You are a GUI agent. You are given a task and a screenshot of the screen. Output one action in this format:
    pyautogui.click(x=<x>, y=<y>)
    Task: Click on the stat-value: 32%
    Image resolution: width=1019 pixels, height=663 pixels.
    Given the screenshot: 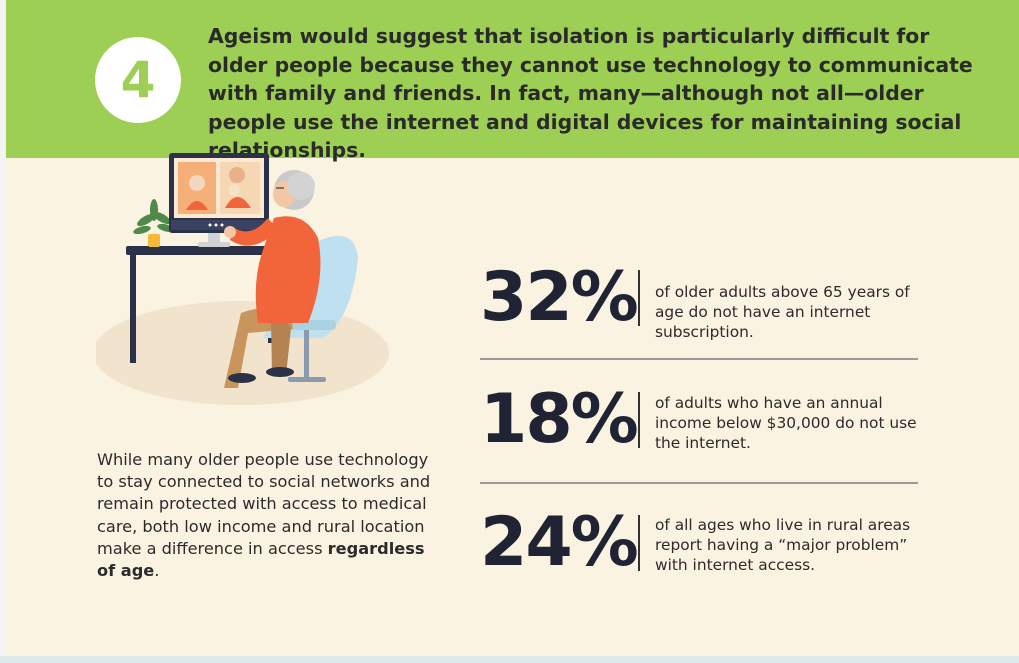 What is the action you would take?
    pyautogui.click(x=559, y=297)
    